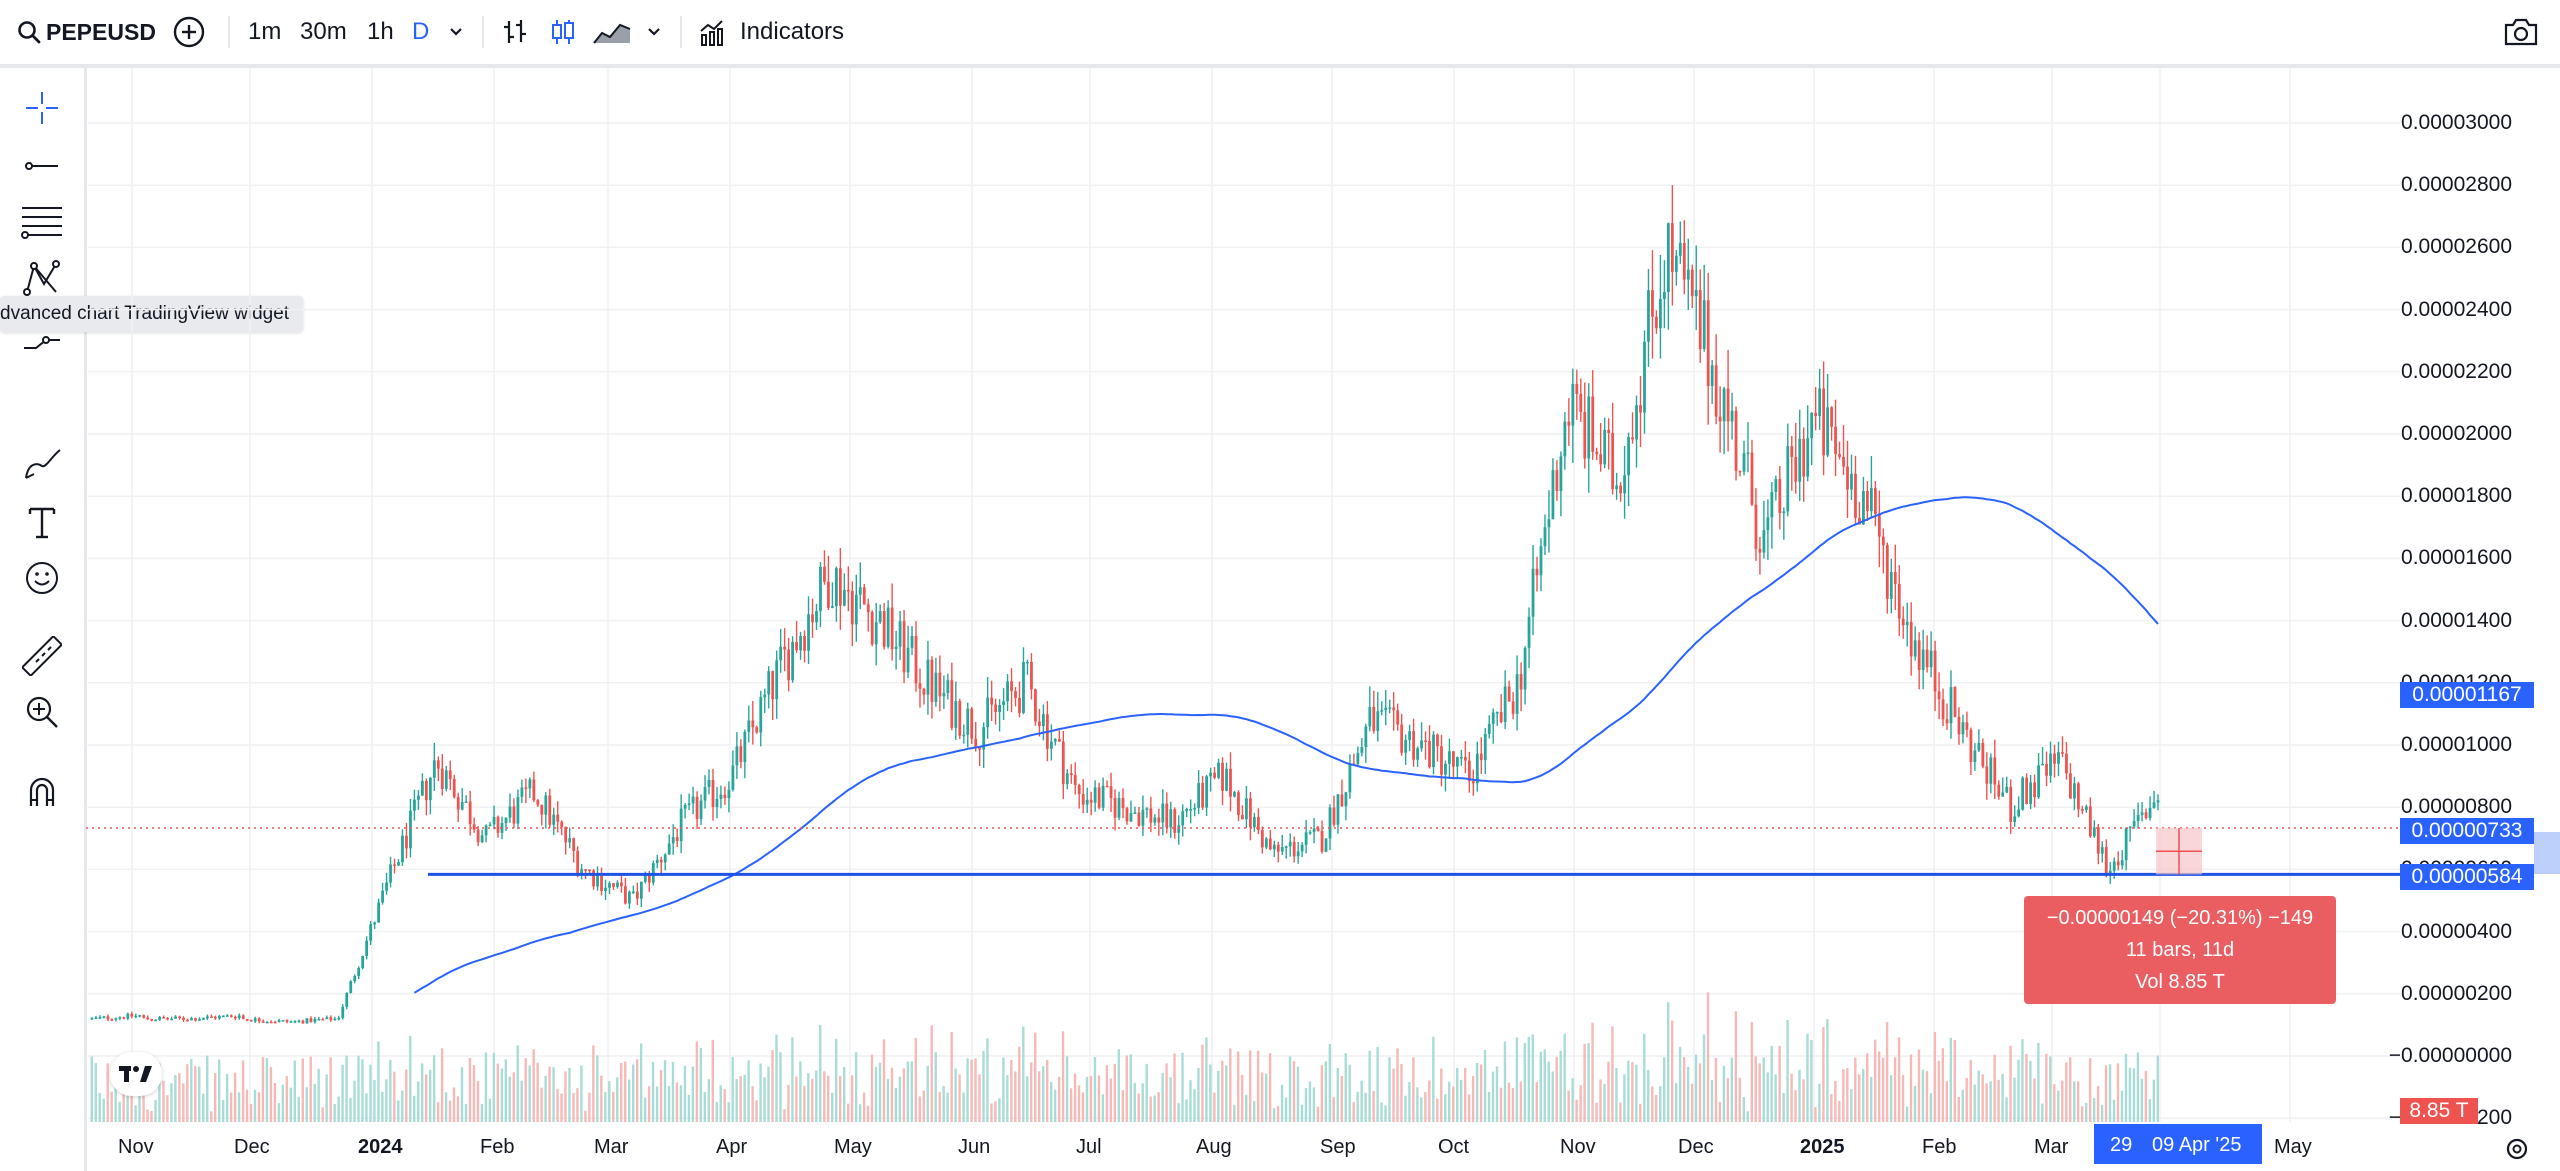 The height and width of the screenshot is (1171, 2560). I want to click on indicators-button: Indicators, so click(771, 32).